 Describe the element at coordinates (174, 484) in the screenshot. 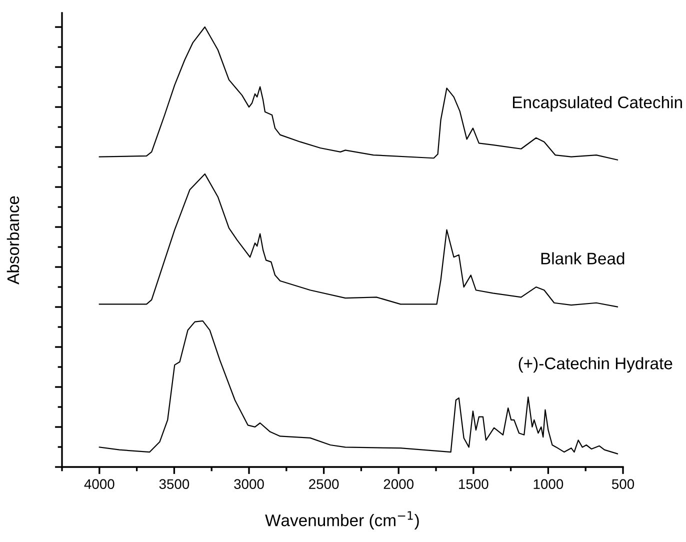

I see `x-tick-label: 3500` at that location.